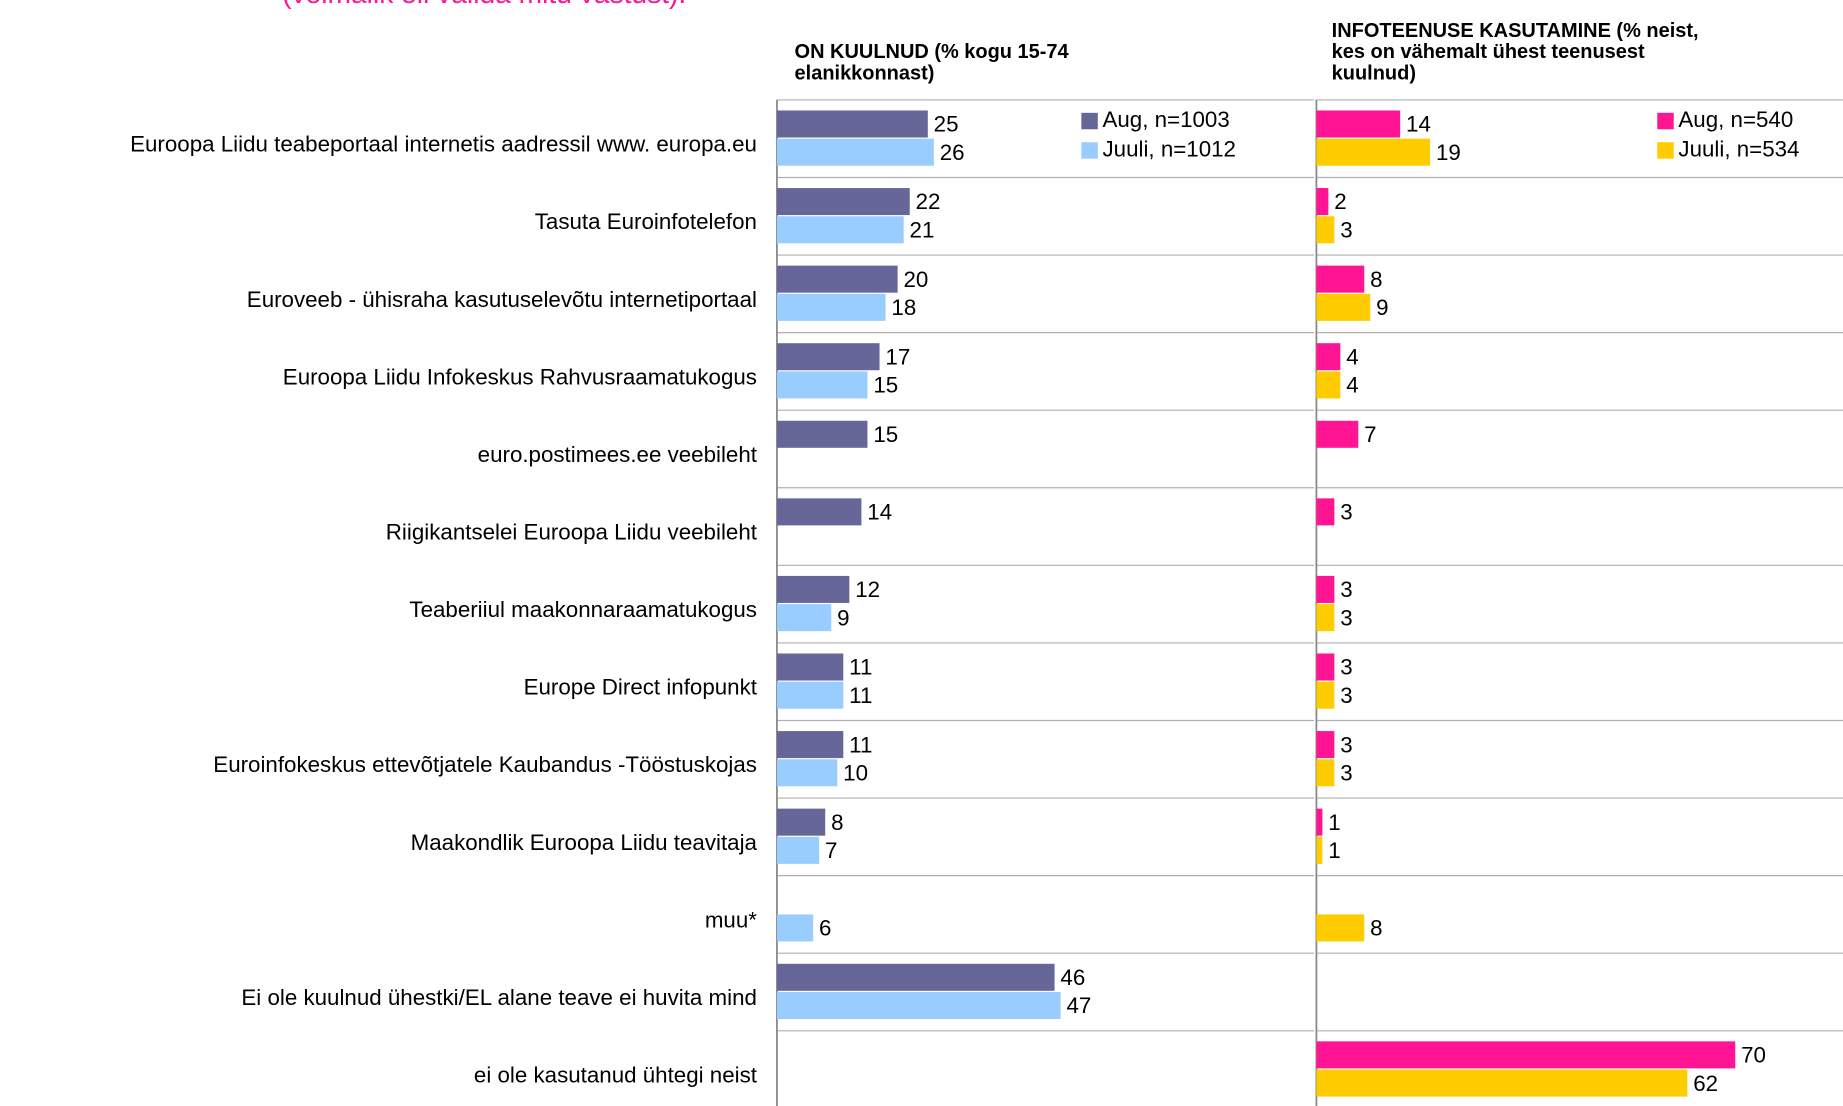 The height and width of the screenshot is (1106, 1843). I want to click on category-label: Europe Direct infopunkt, so click(641, 687).